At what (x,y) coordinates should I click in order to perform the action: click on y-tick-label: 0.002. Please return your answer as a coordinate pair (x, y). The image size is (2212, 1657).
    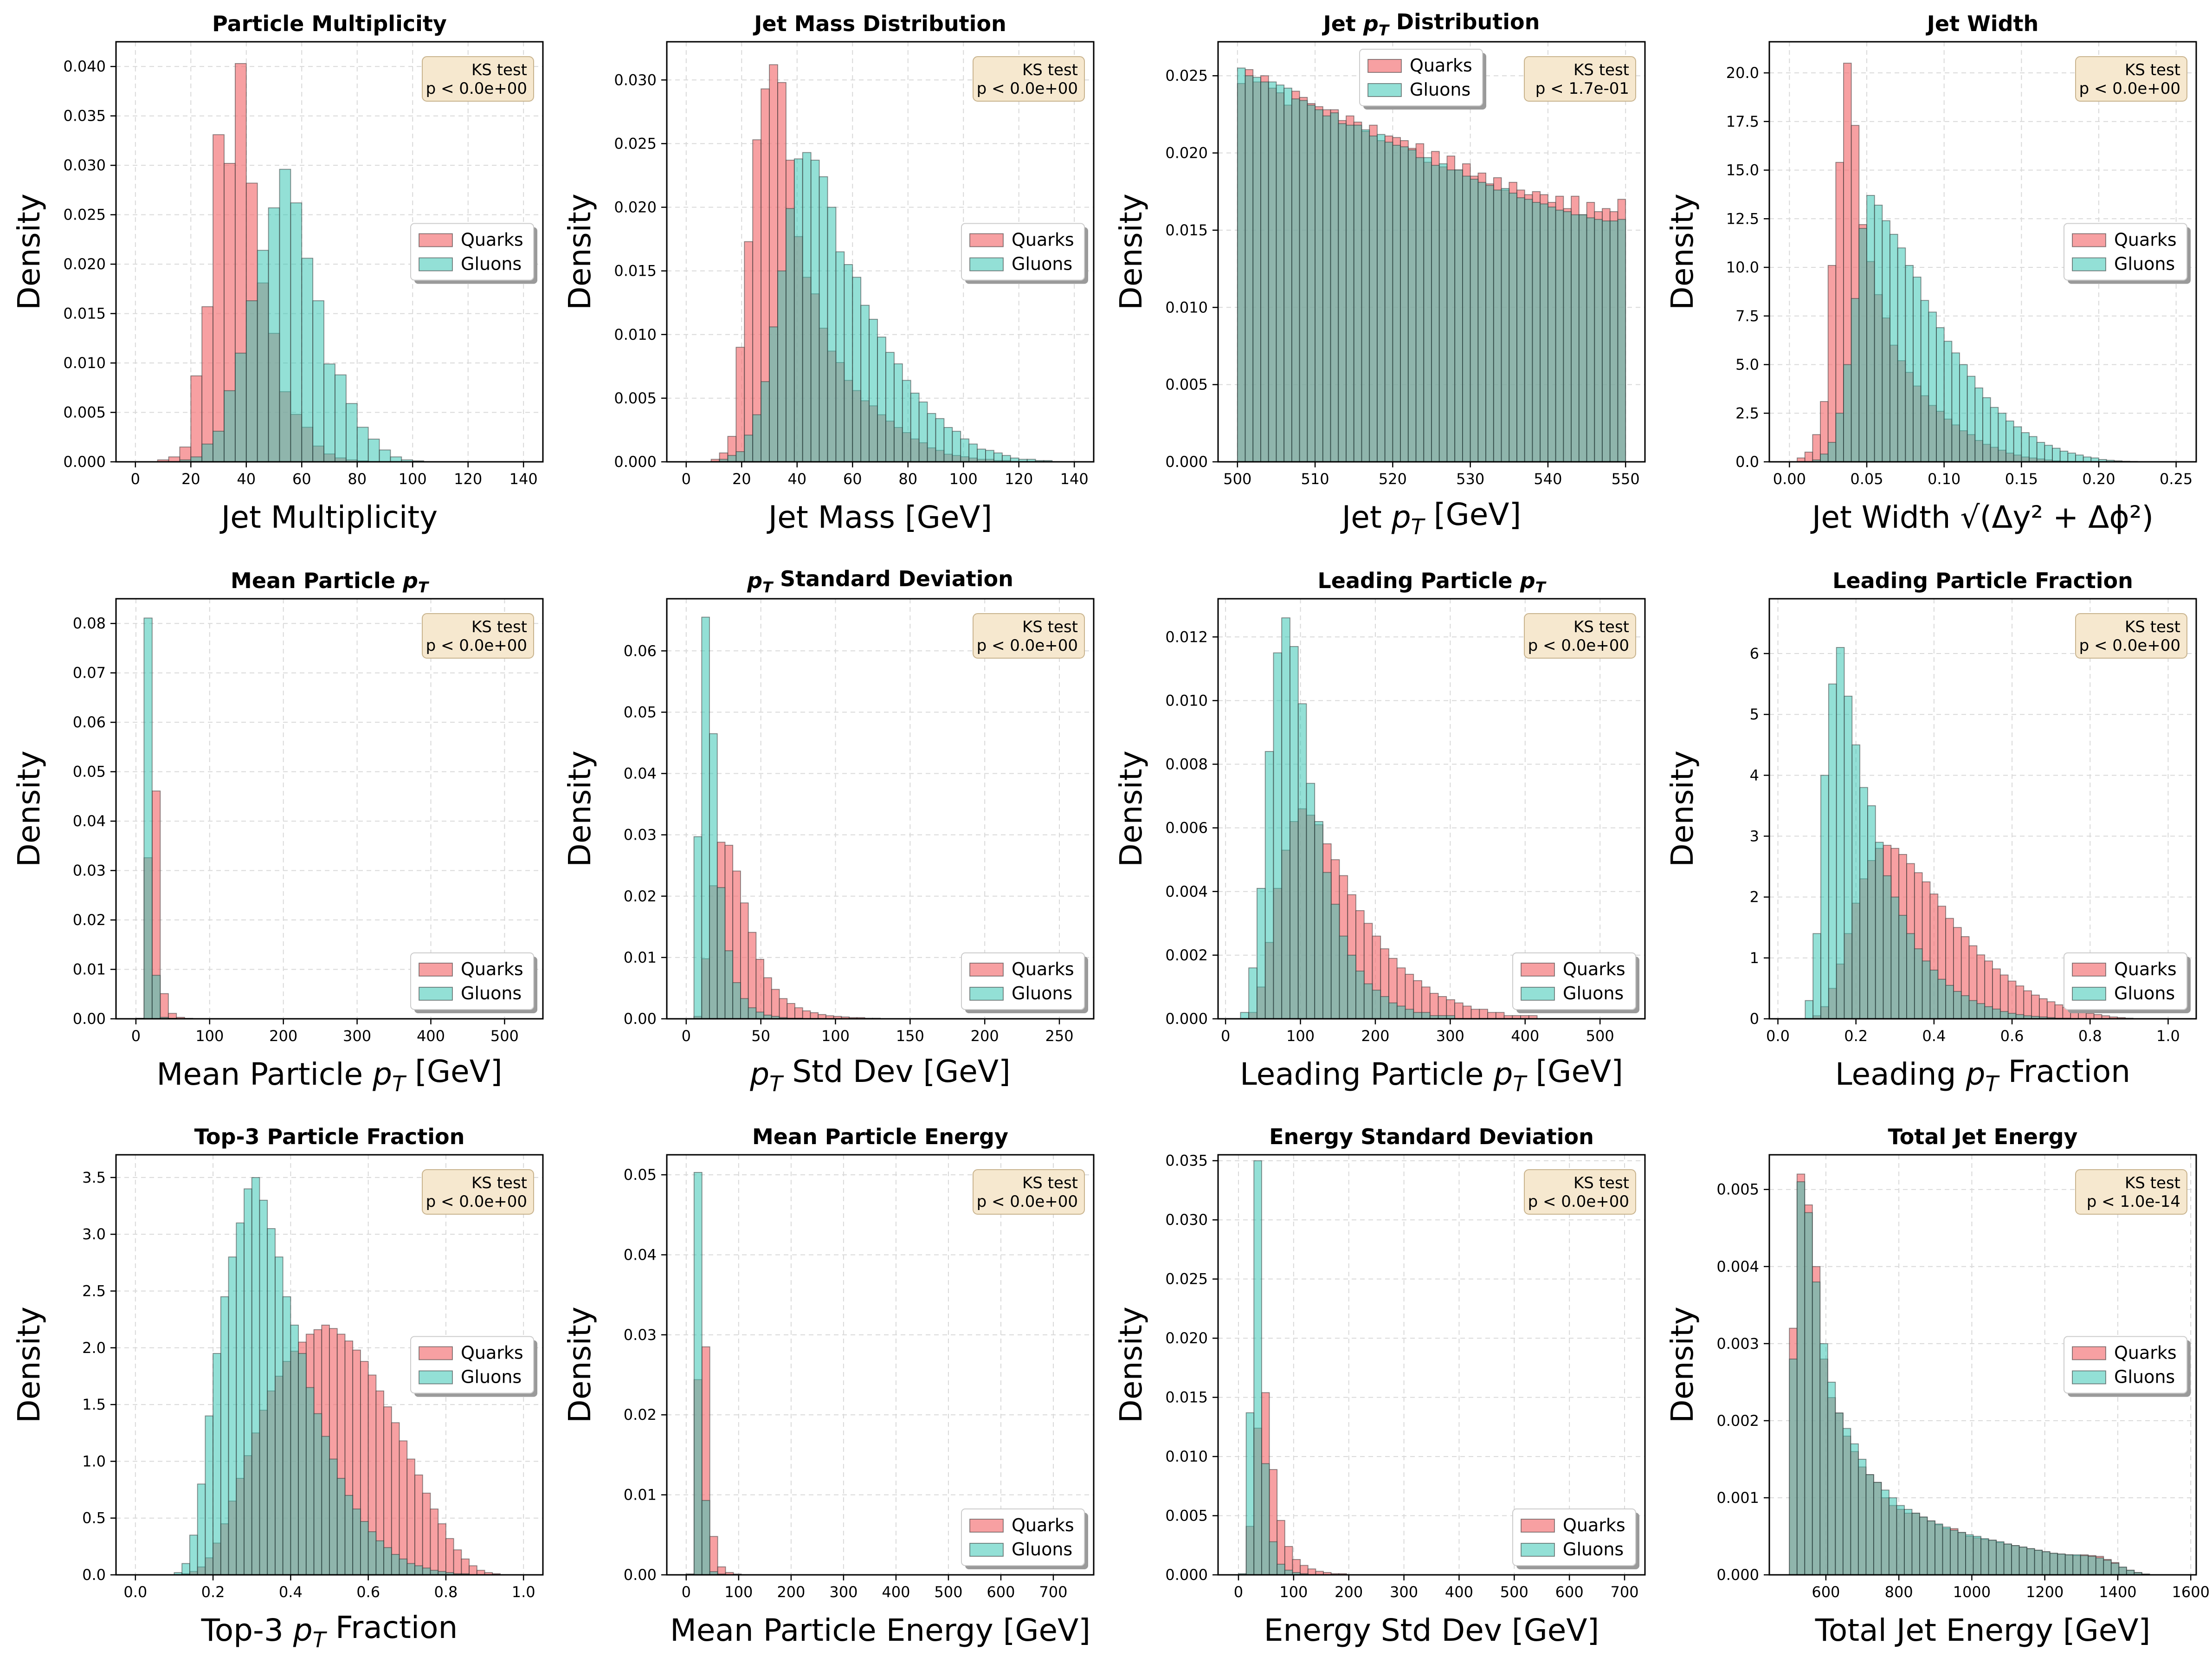
    Looking at the image, I should click on (1737, 1421).